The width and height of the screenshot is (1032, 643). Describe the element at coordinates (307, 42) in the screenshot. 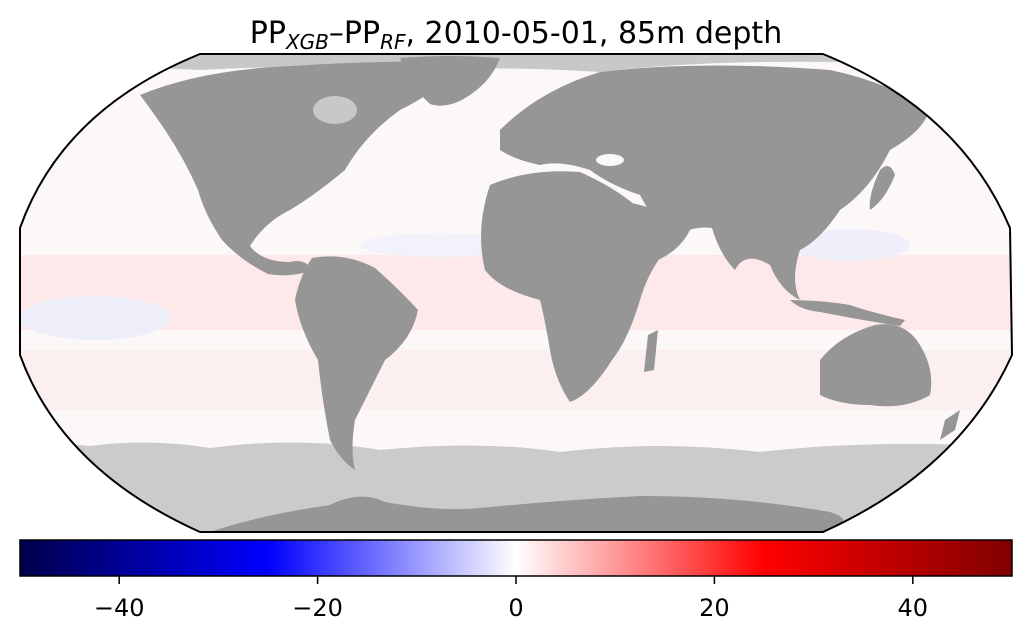

I see `title-sub-xgb: XGB` at that location.